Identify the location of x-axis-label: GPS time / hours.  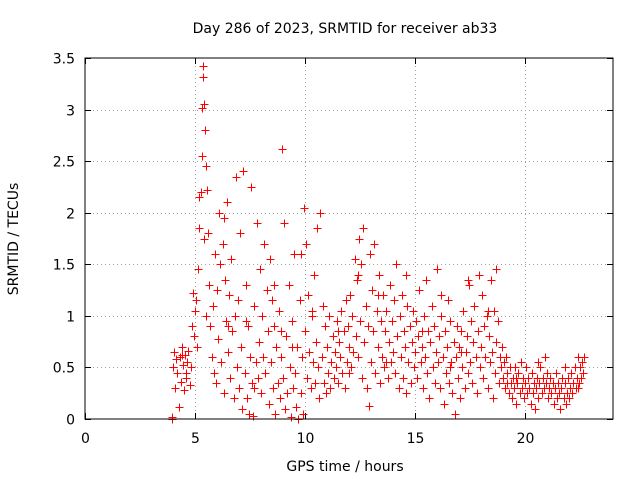
(344, 467).